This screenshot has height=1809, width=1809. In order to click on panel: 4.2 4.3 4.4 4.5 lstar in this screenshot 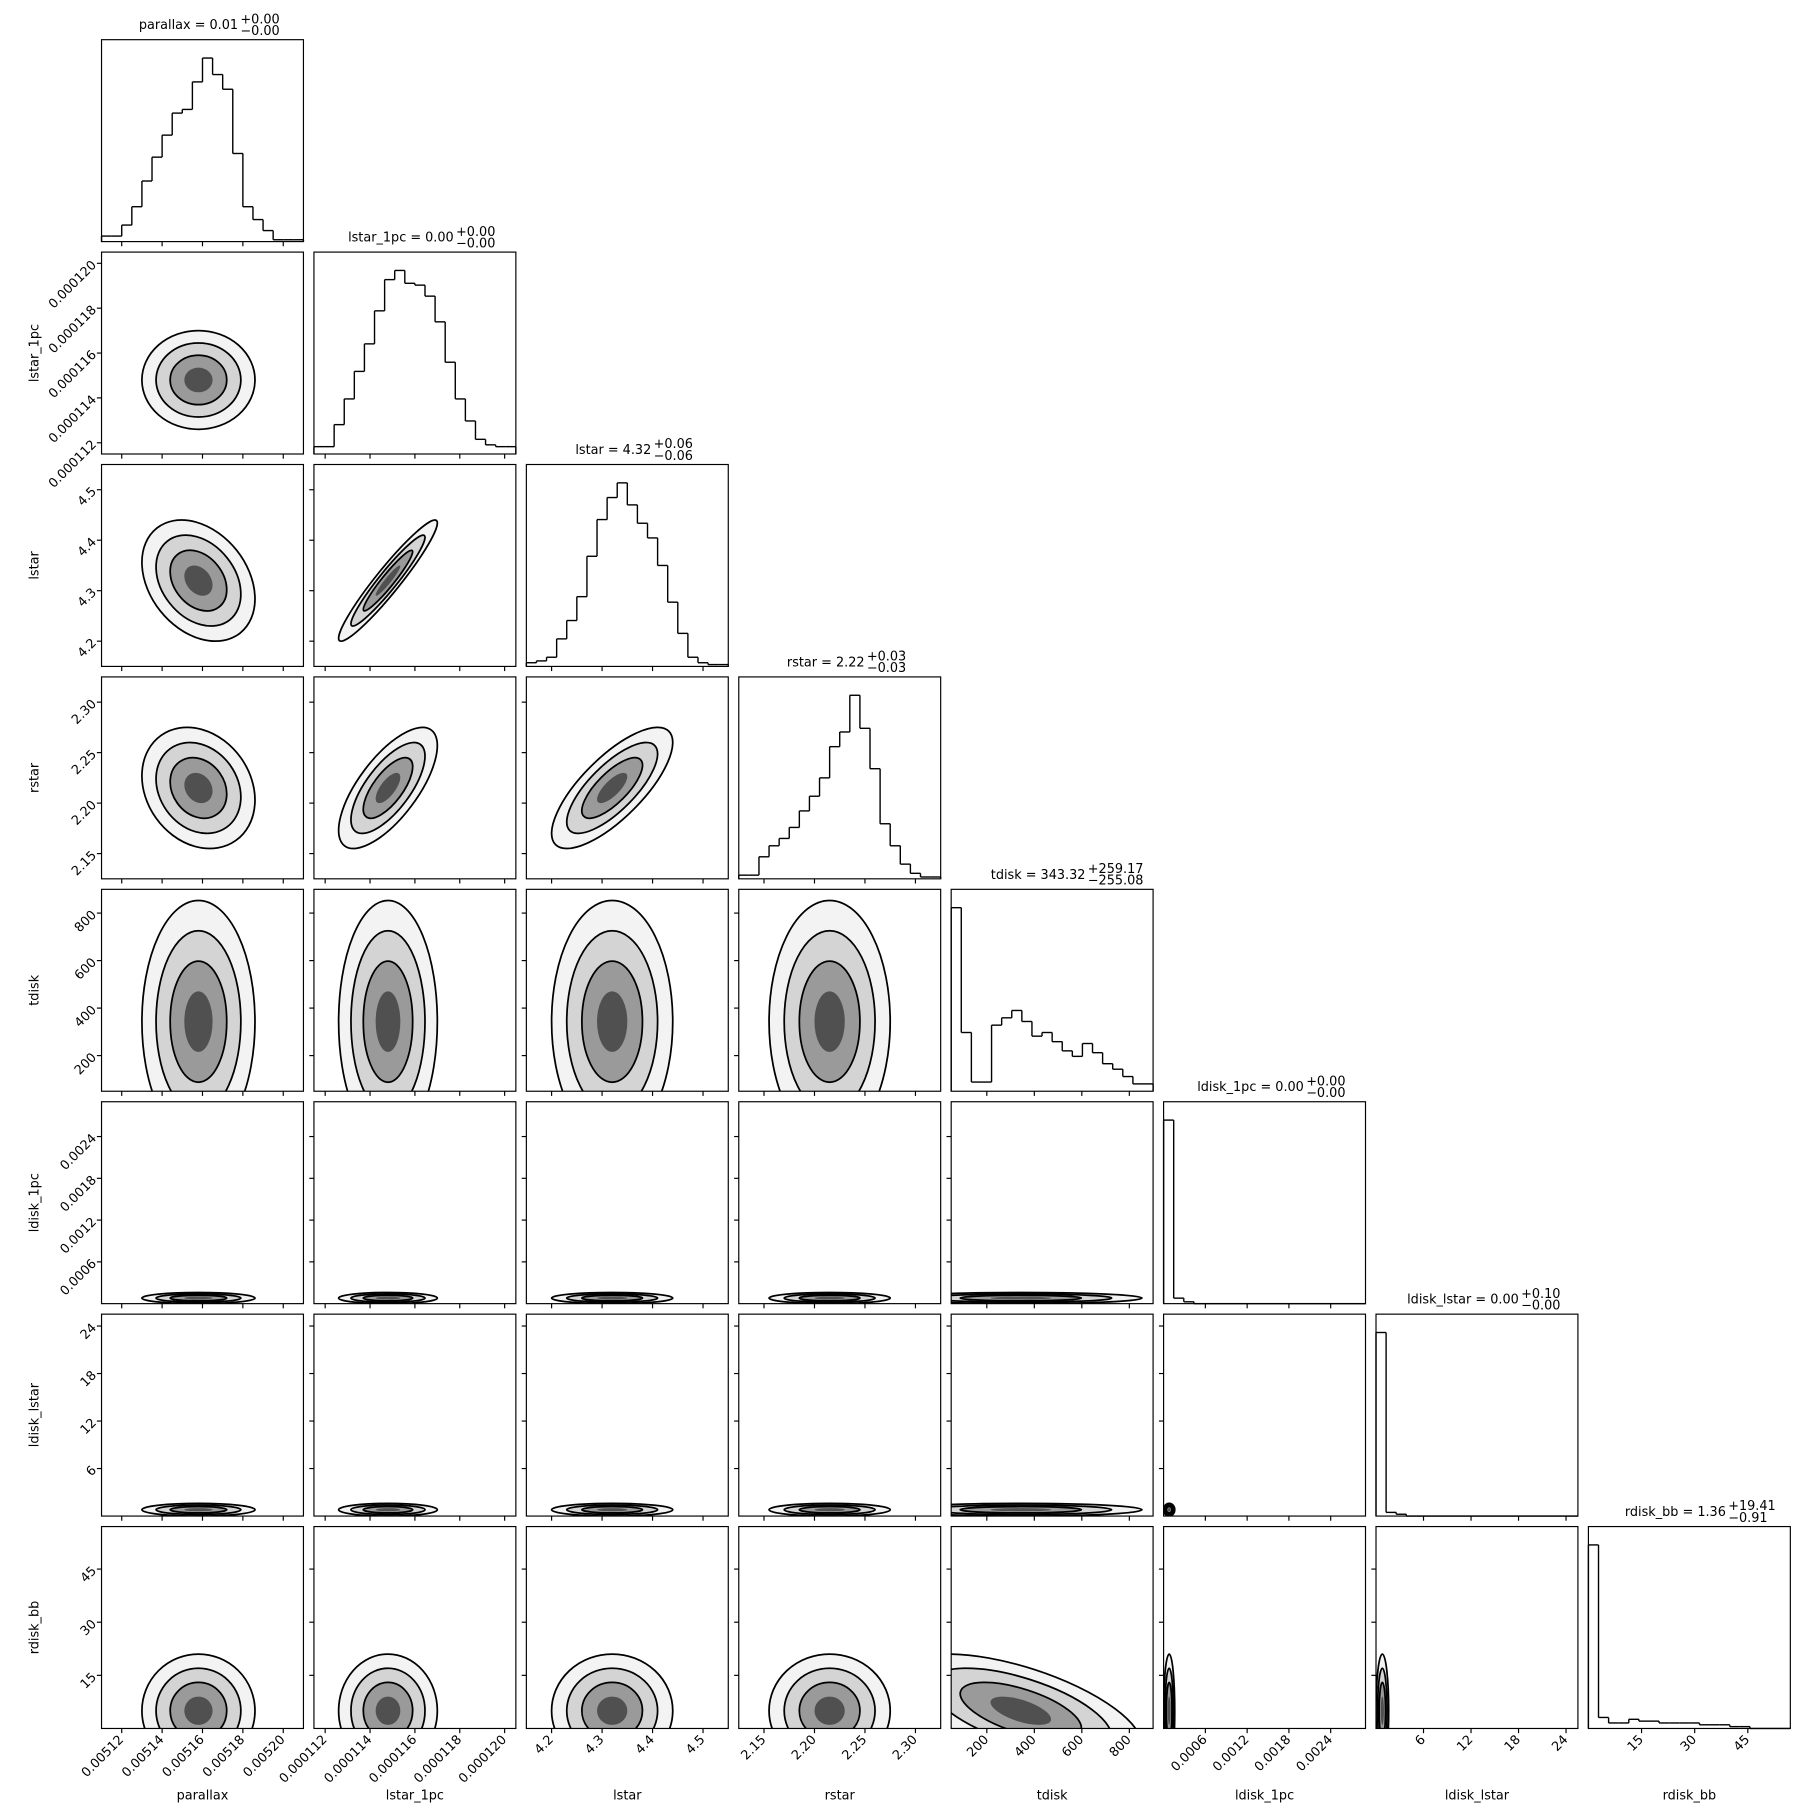, I will do `click(166, 567)`.